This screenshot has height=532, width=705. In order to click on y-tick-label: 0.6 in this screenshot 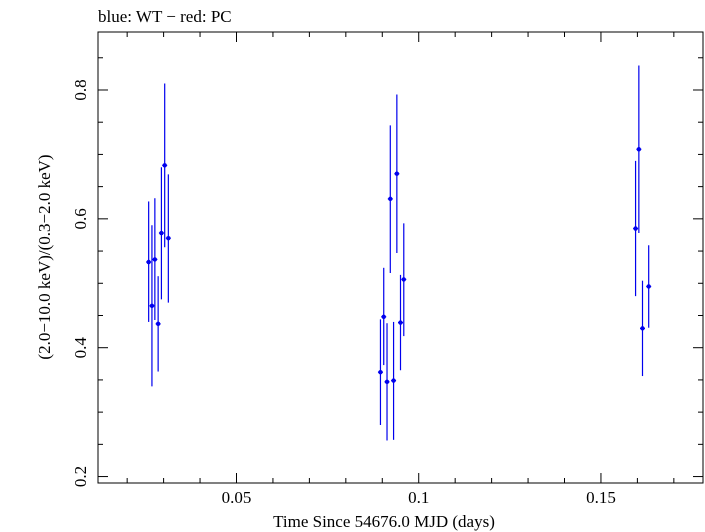, I will do `click(80, 218)`.